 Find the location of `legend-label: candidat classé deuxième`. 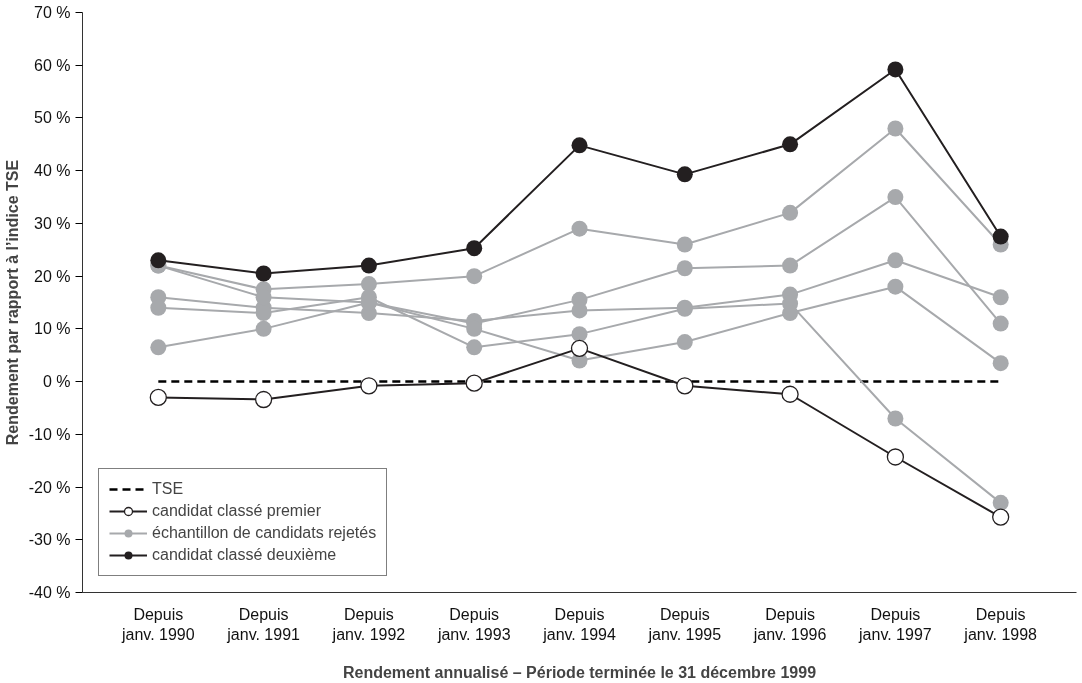

legend-label: candidat classé deuxième is located at coordinates (244, 555).